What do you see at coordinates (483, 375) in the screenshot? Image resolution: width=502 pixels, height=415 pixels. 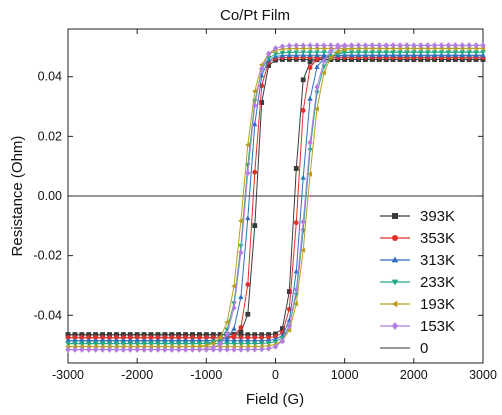 I see `x-tick-label: 3000` at bounding box center [483, 375].